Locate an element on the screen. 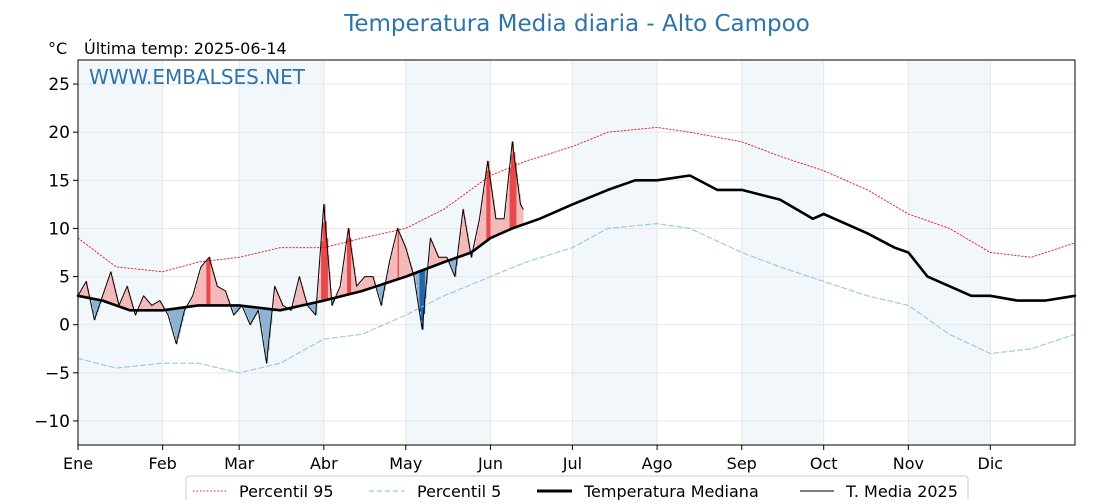 Image resolution: width=1120 pixels, height=504 pixels. y-tick-label: −10 is located at coordinates (52, 422).